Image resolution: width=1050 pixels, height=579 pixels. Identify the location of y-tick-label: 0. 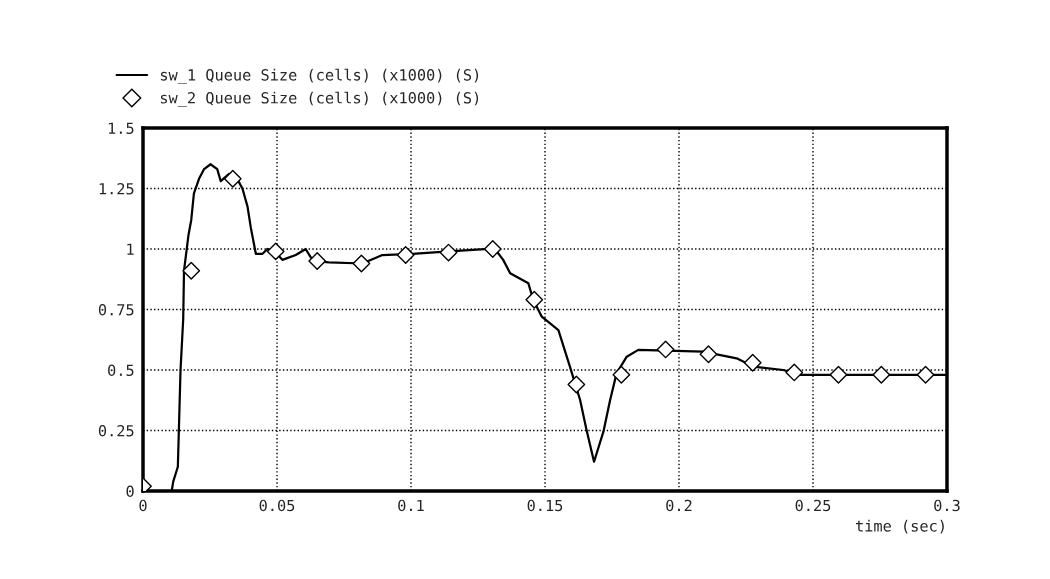
(130, 491).